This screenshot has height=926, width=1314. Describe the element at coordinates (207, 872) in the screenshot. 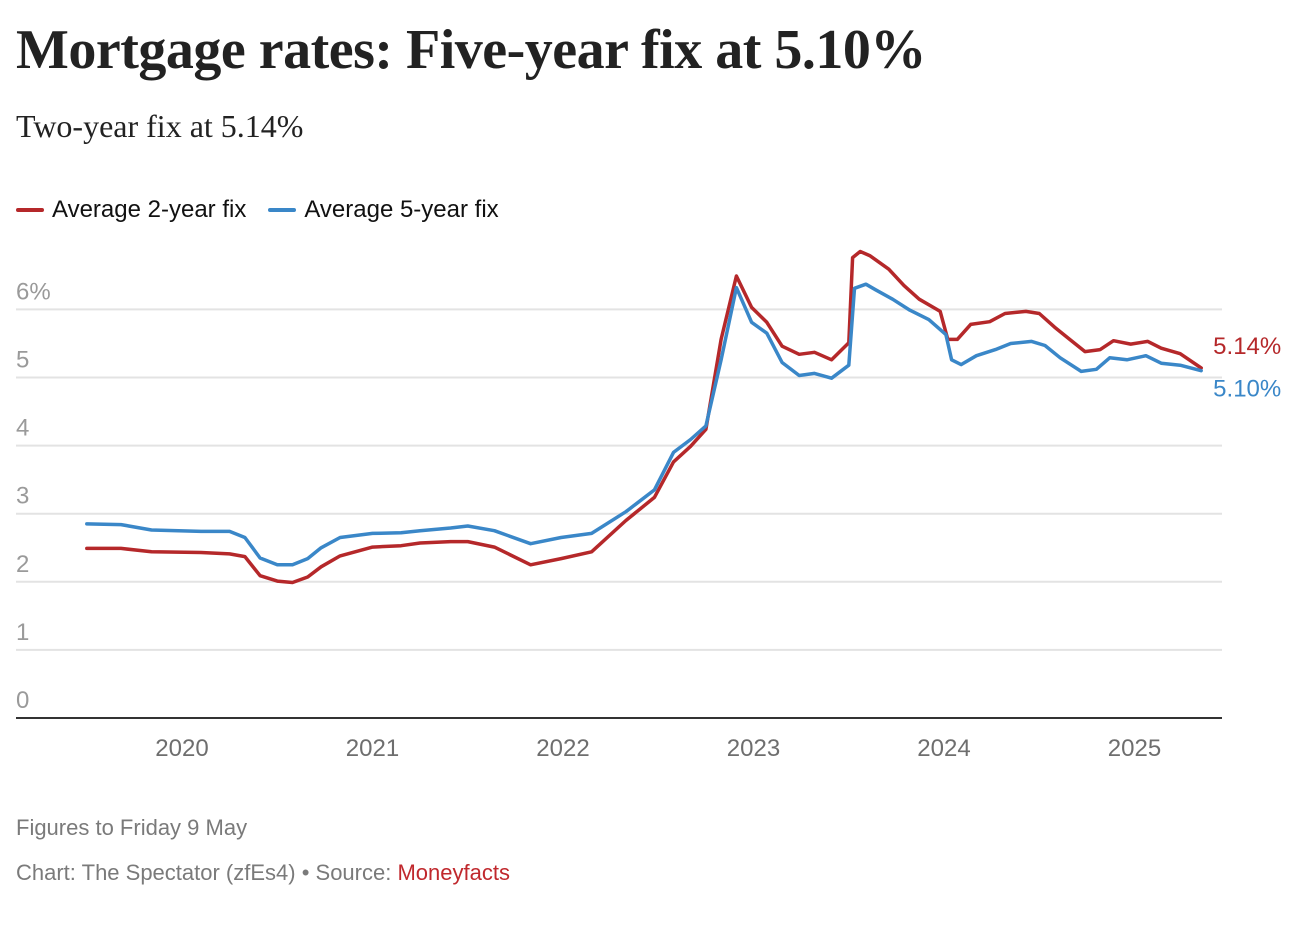

I see `credit-text: Chart: The Spectator (zfEs4) • Source:` at that location.